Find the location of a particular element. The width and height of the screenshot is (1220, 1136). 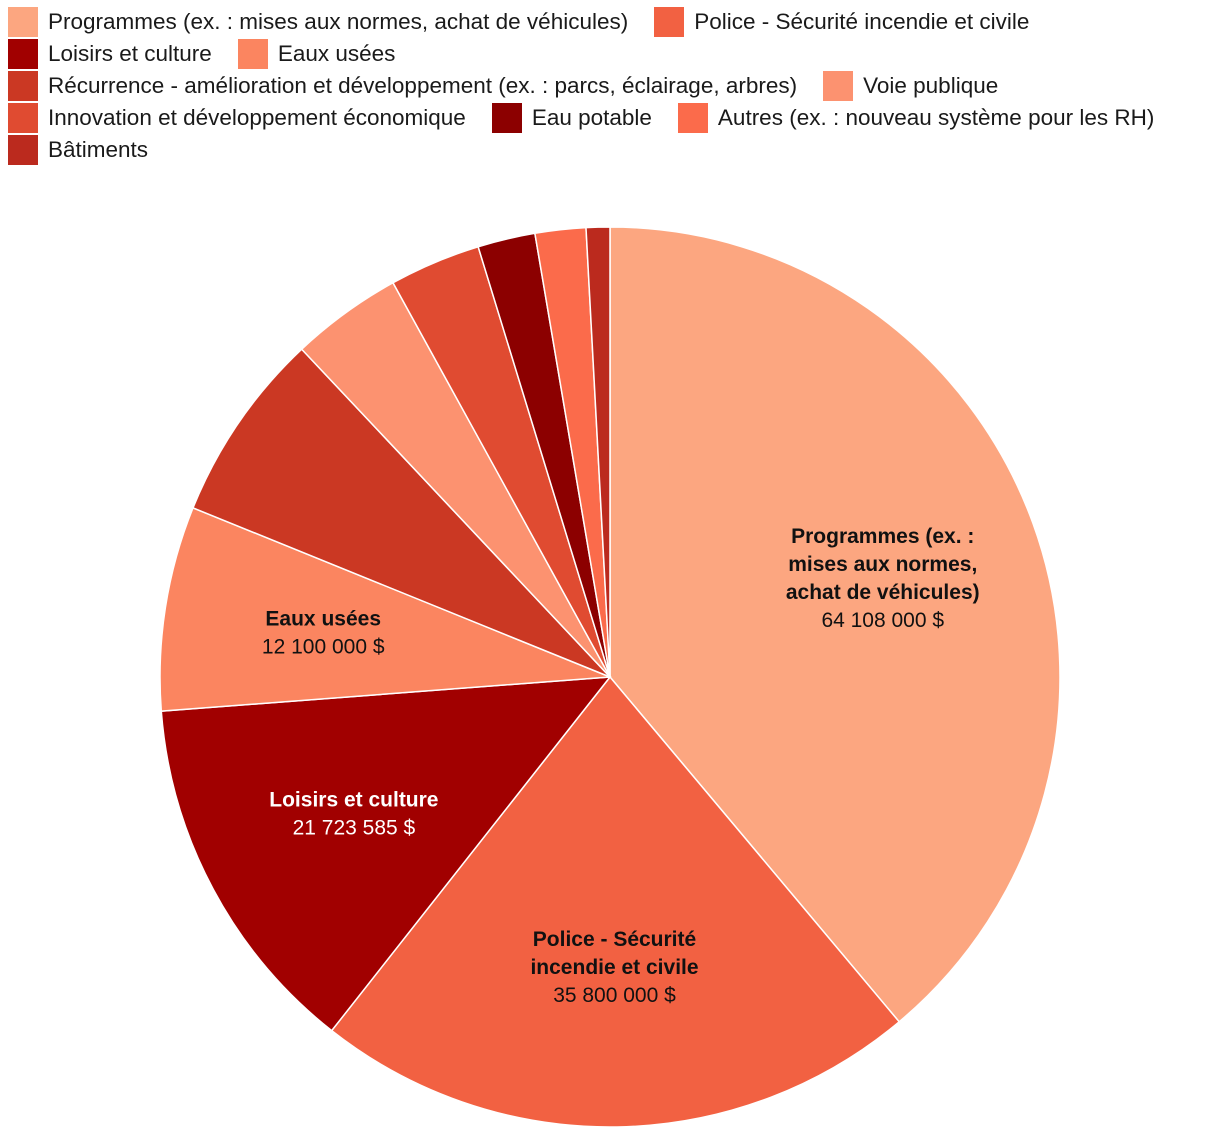

legend-item: Loisirs et culture is located at coordinates (110, 54).